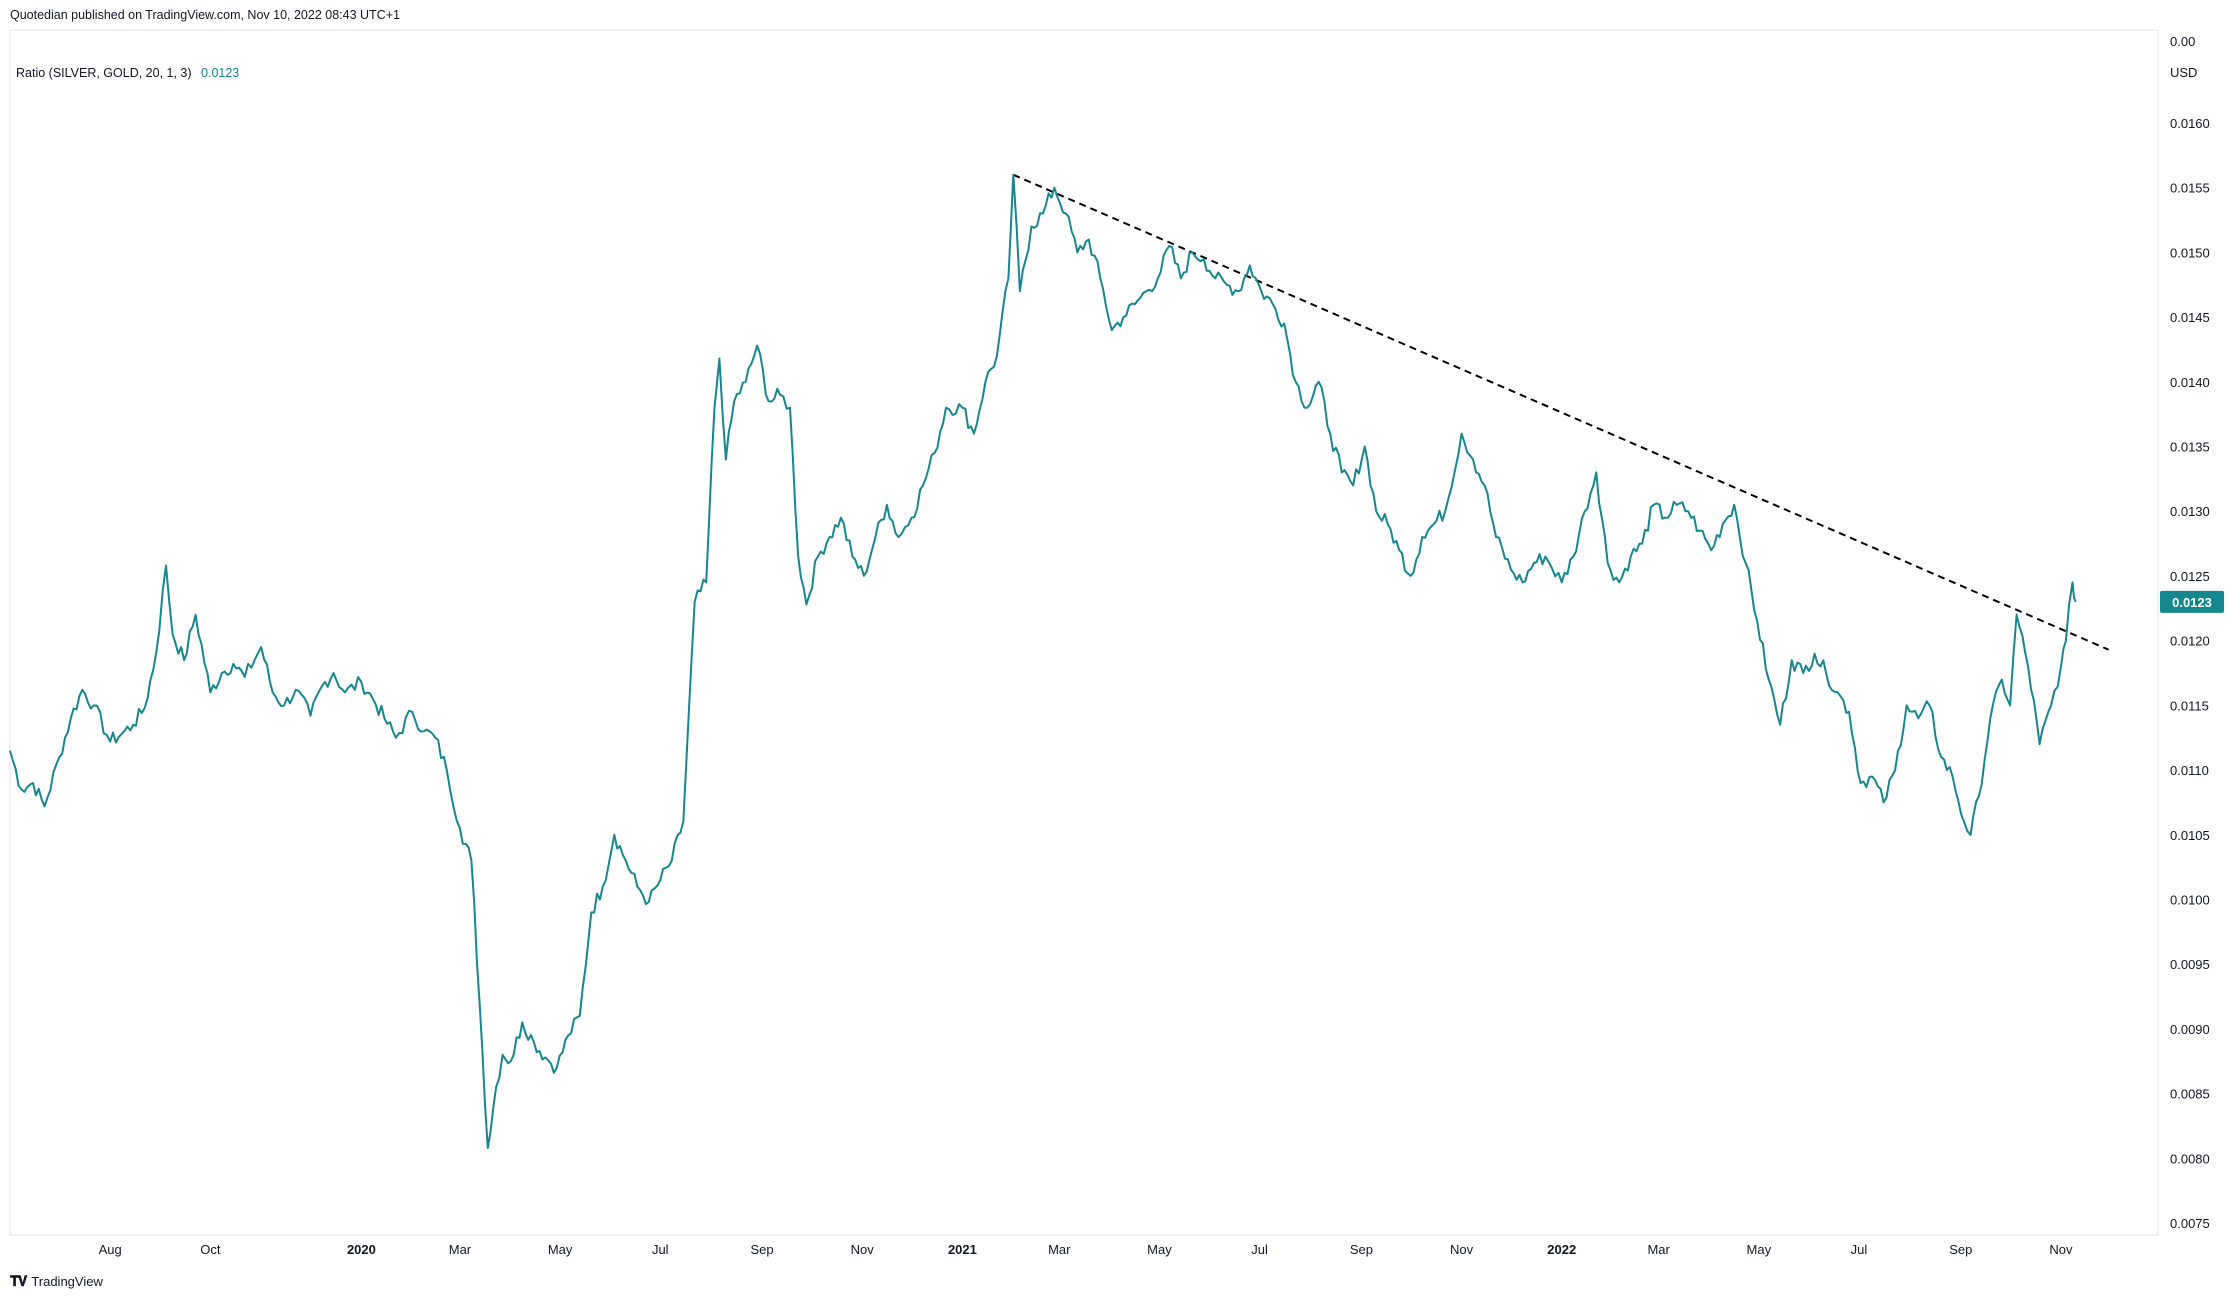 This screenshot has width=2230, height=1300. I want to click on y-tick-label: 0.0080, so click(2190, 1158).